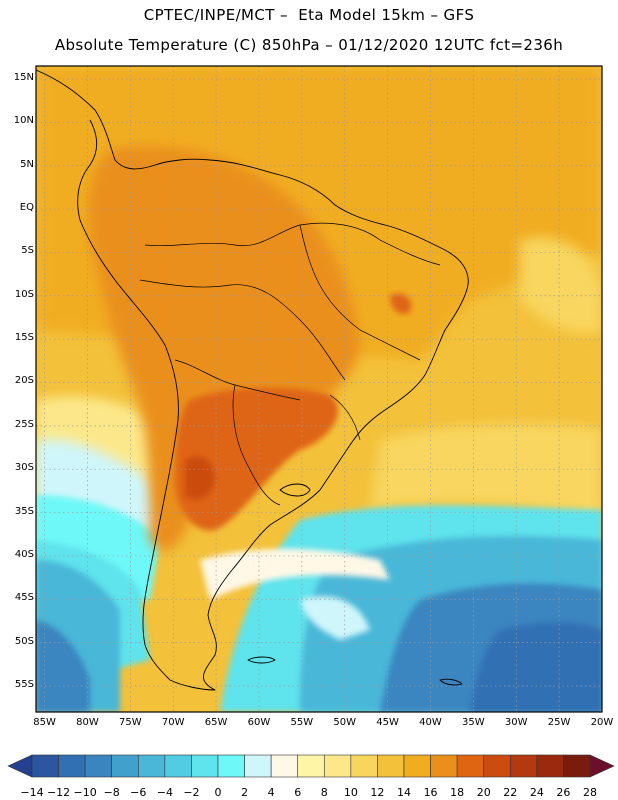 The image size is (618, 800). I want to click on lat-tick-label: 10S, so click(24, 294).